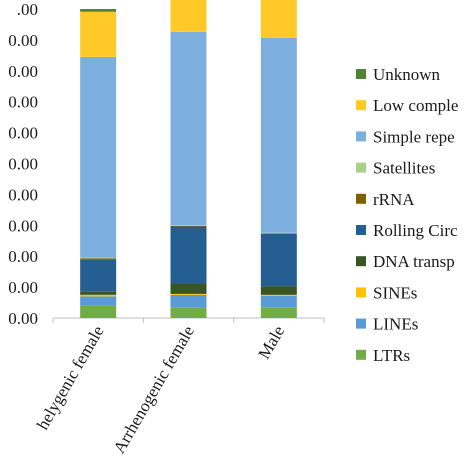  Describe the element at coordinates (188, 320) in the screenshot. I see `x-axis` at that location.